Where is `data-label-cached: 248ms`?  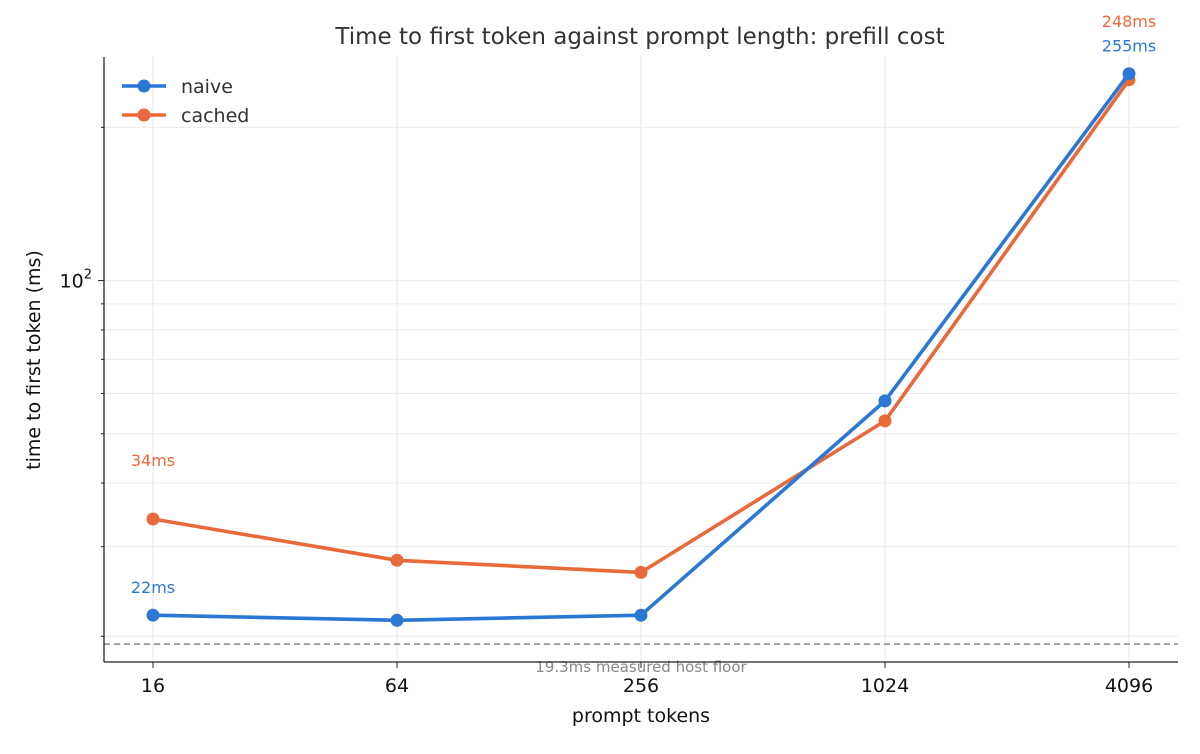
data-label-cached: 248ms is located at coordinates (1129, 21).